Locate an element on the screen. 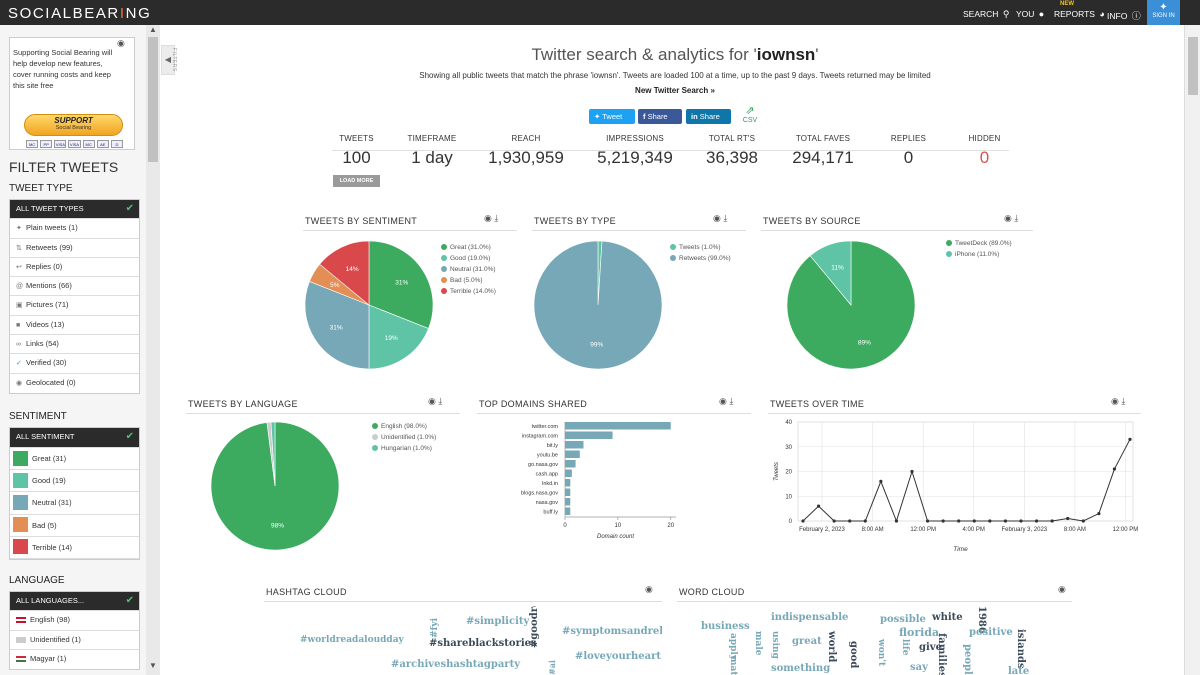 The height and width of the screenshot is (675, 1200). bar-blogs.nasa.gov is located at coordinates (568, 492).